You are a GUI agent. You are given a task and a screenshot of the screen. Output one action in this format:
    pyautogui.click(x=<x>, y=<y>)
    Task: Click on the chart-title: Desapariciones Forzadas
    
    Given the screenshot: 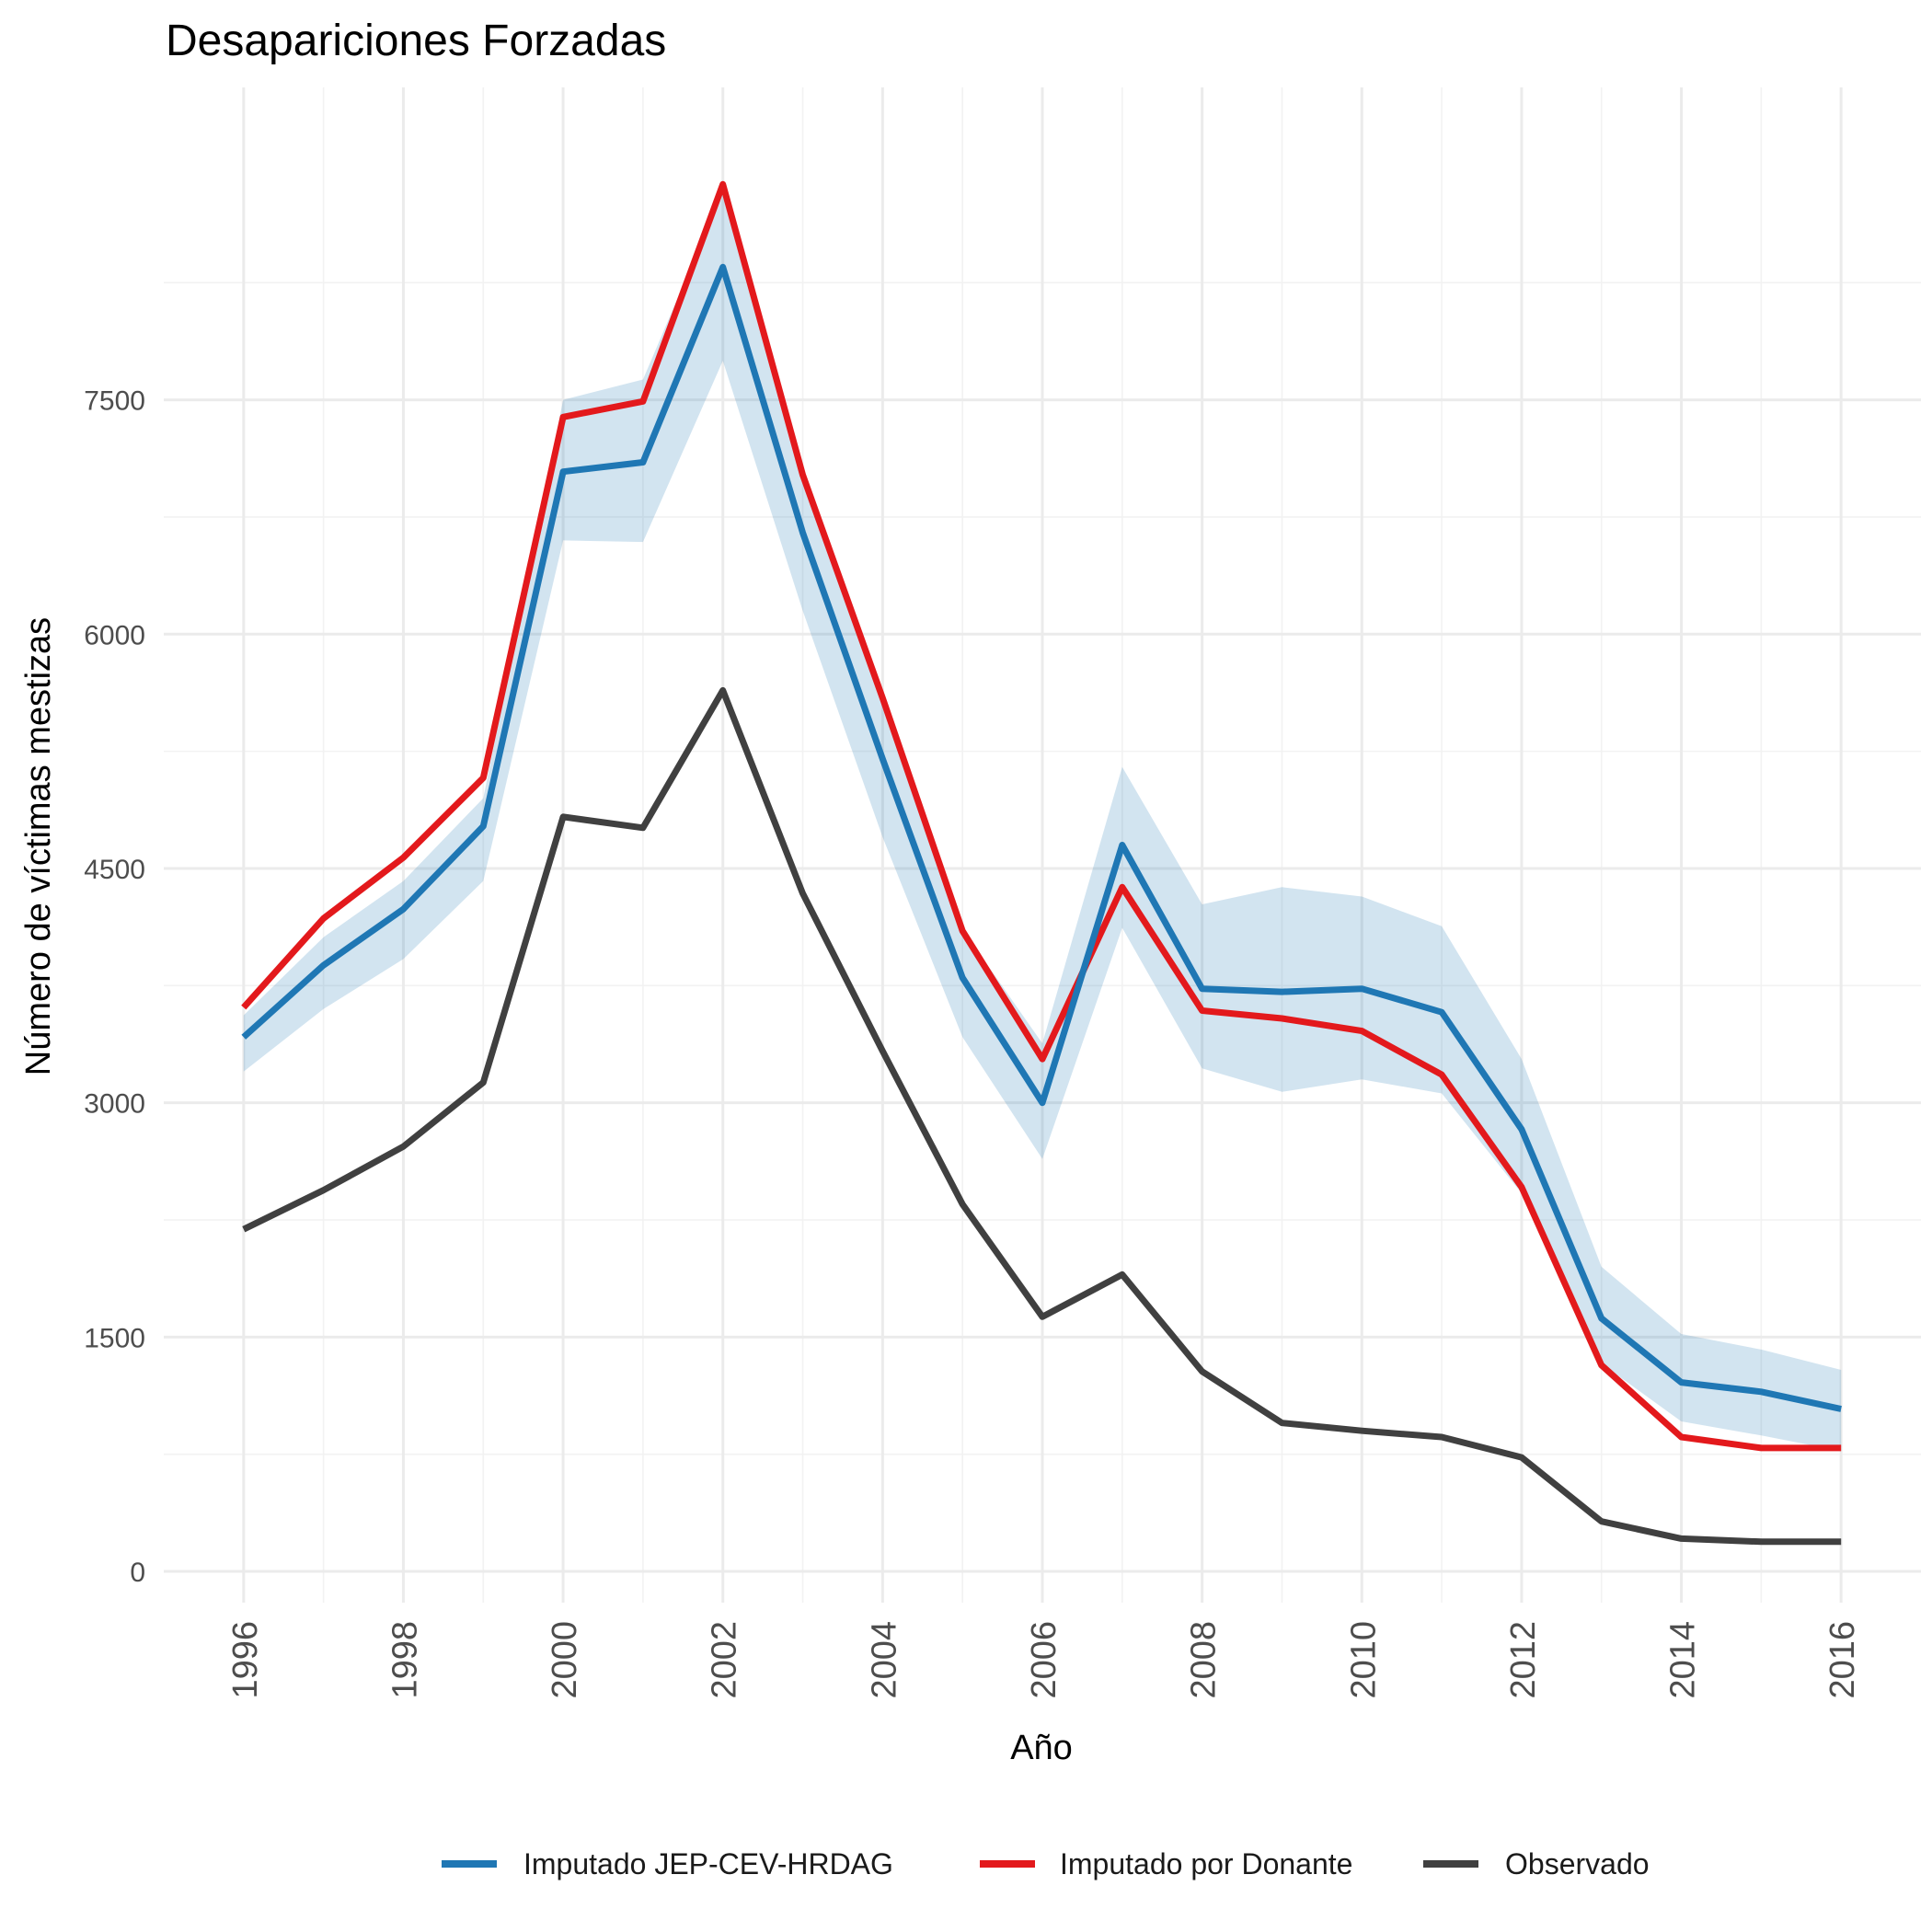 What is the action you would take?
    pyautogui.click(x=416, y=41)
    